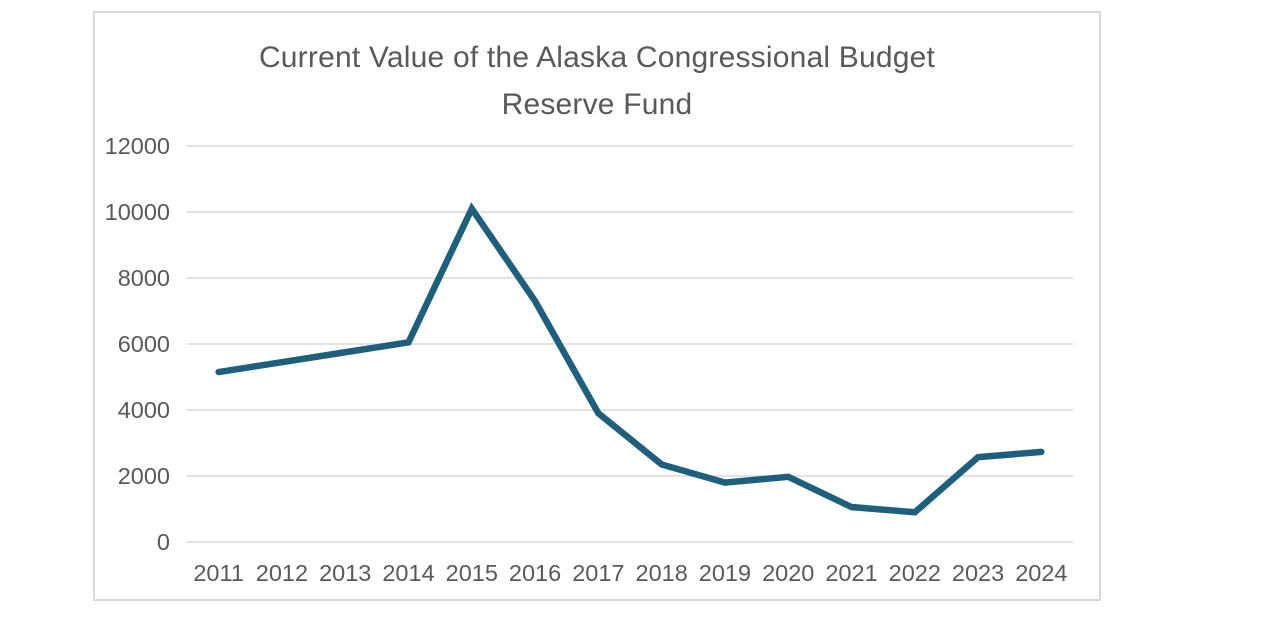 This screenshot has height=625, width=1280. Describe the element at coordinates (535, 573) in the screenshot. I see `x-tick-label: 2016` at that location.